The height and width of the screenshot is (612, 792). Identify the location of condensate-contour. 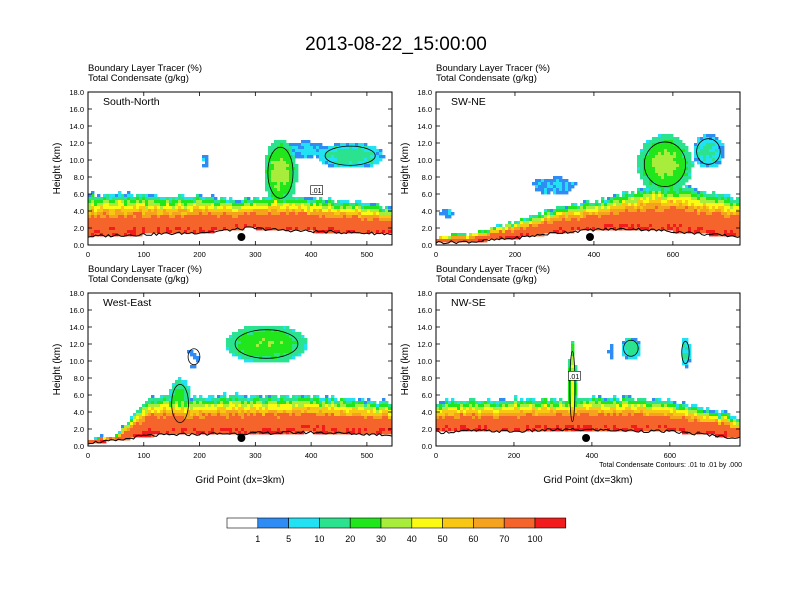
(266, 344).